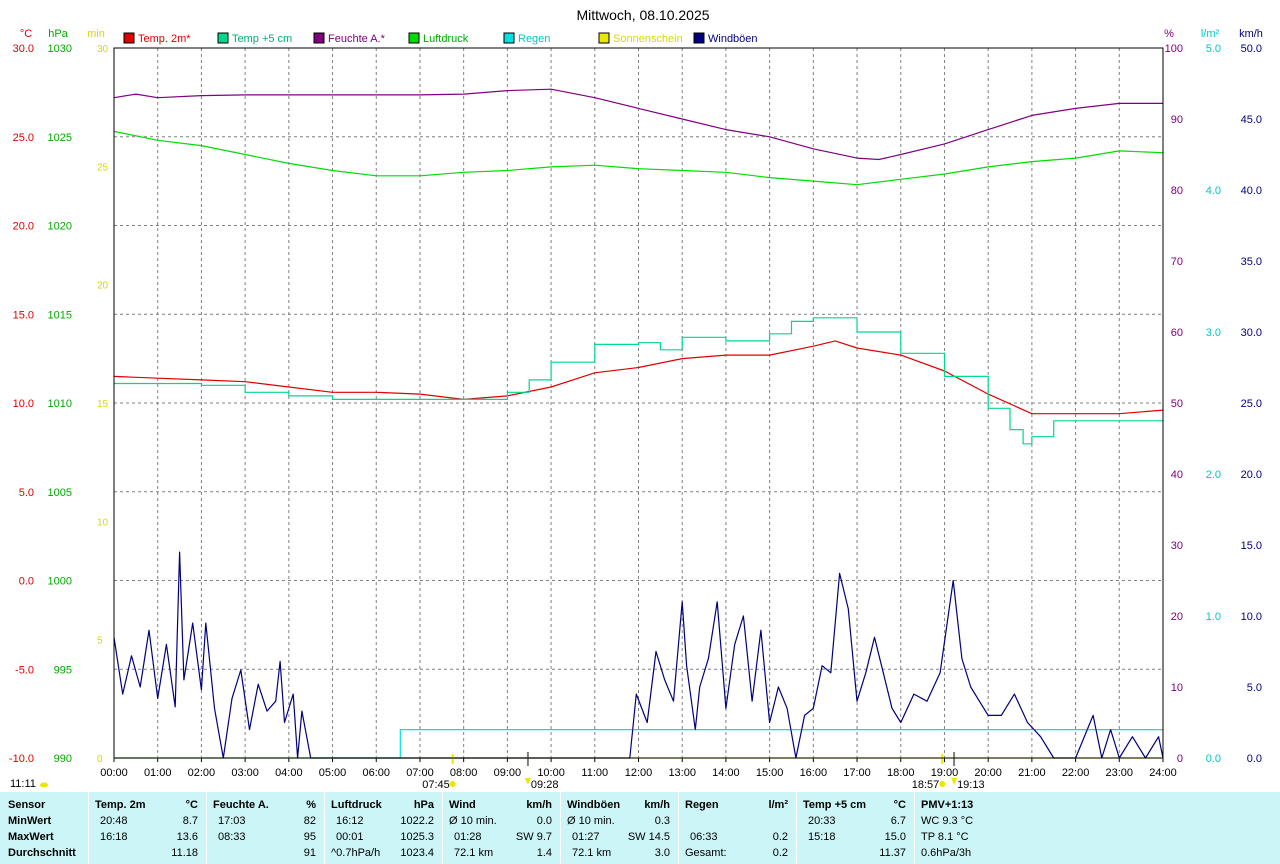  Describe the element at coordinates (1251, 546) in the screenshot. I see `wind-tick-label: 15.0` at that location.